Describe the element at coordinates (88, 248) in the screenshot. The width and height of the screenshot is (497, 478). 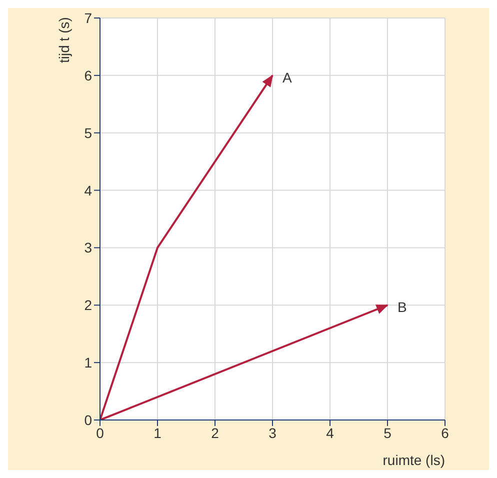
I see `y-tick-label: 3` at that location.